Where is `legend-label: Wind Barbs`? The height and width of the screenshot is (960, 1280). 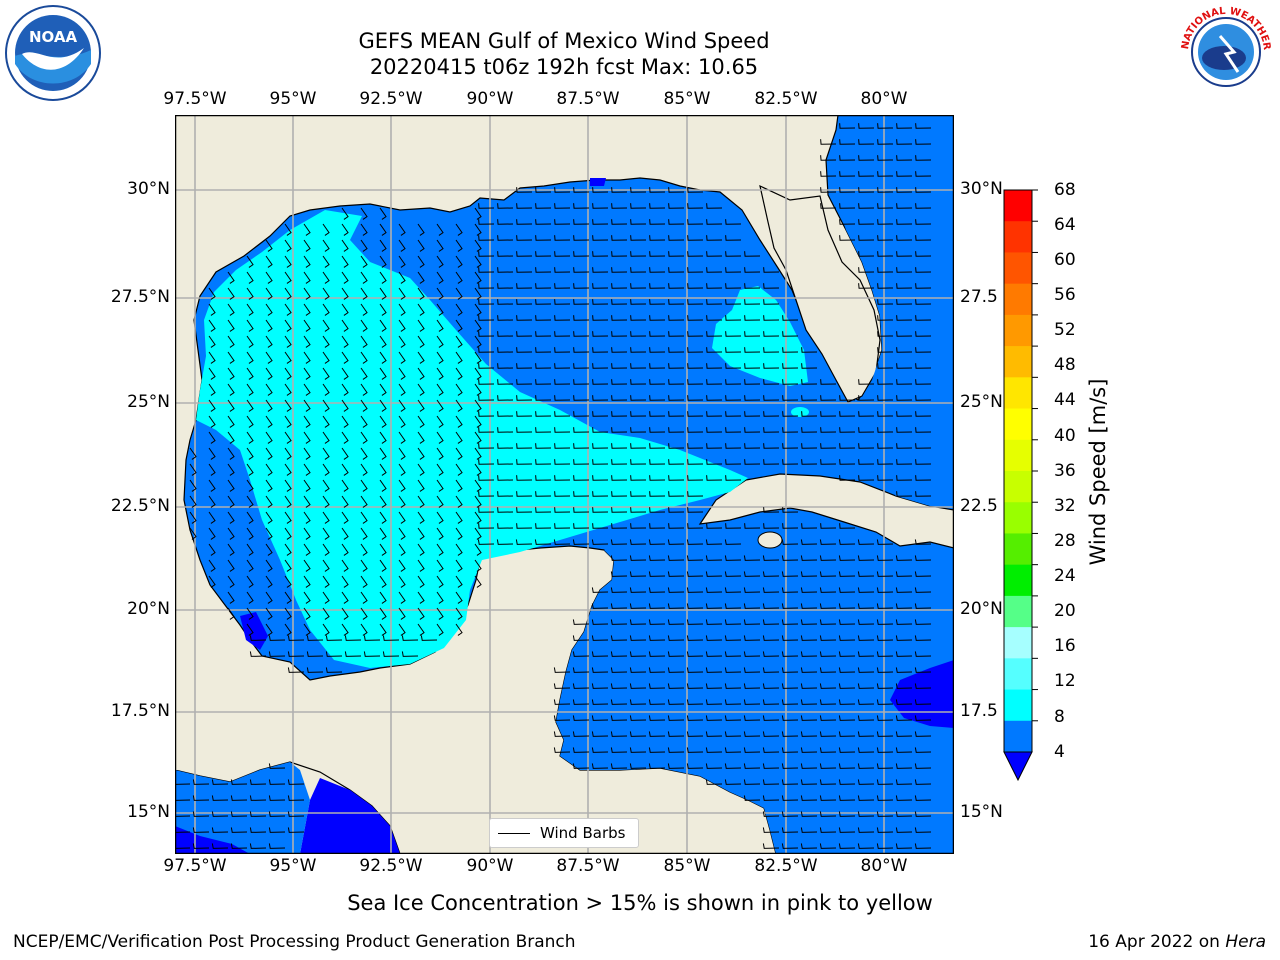
legend-label: Wind Barbs is located at coordinates (583, 833).